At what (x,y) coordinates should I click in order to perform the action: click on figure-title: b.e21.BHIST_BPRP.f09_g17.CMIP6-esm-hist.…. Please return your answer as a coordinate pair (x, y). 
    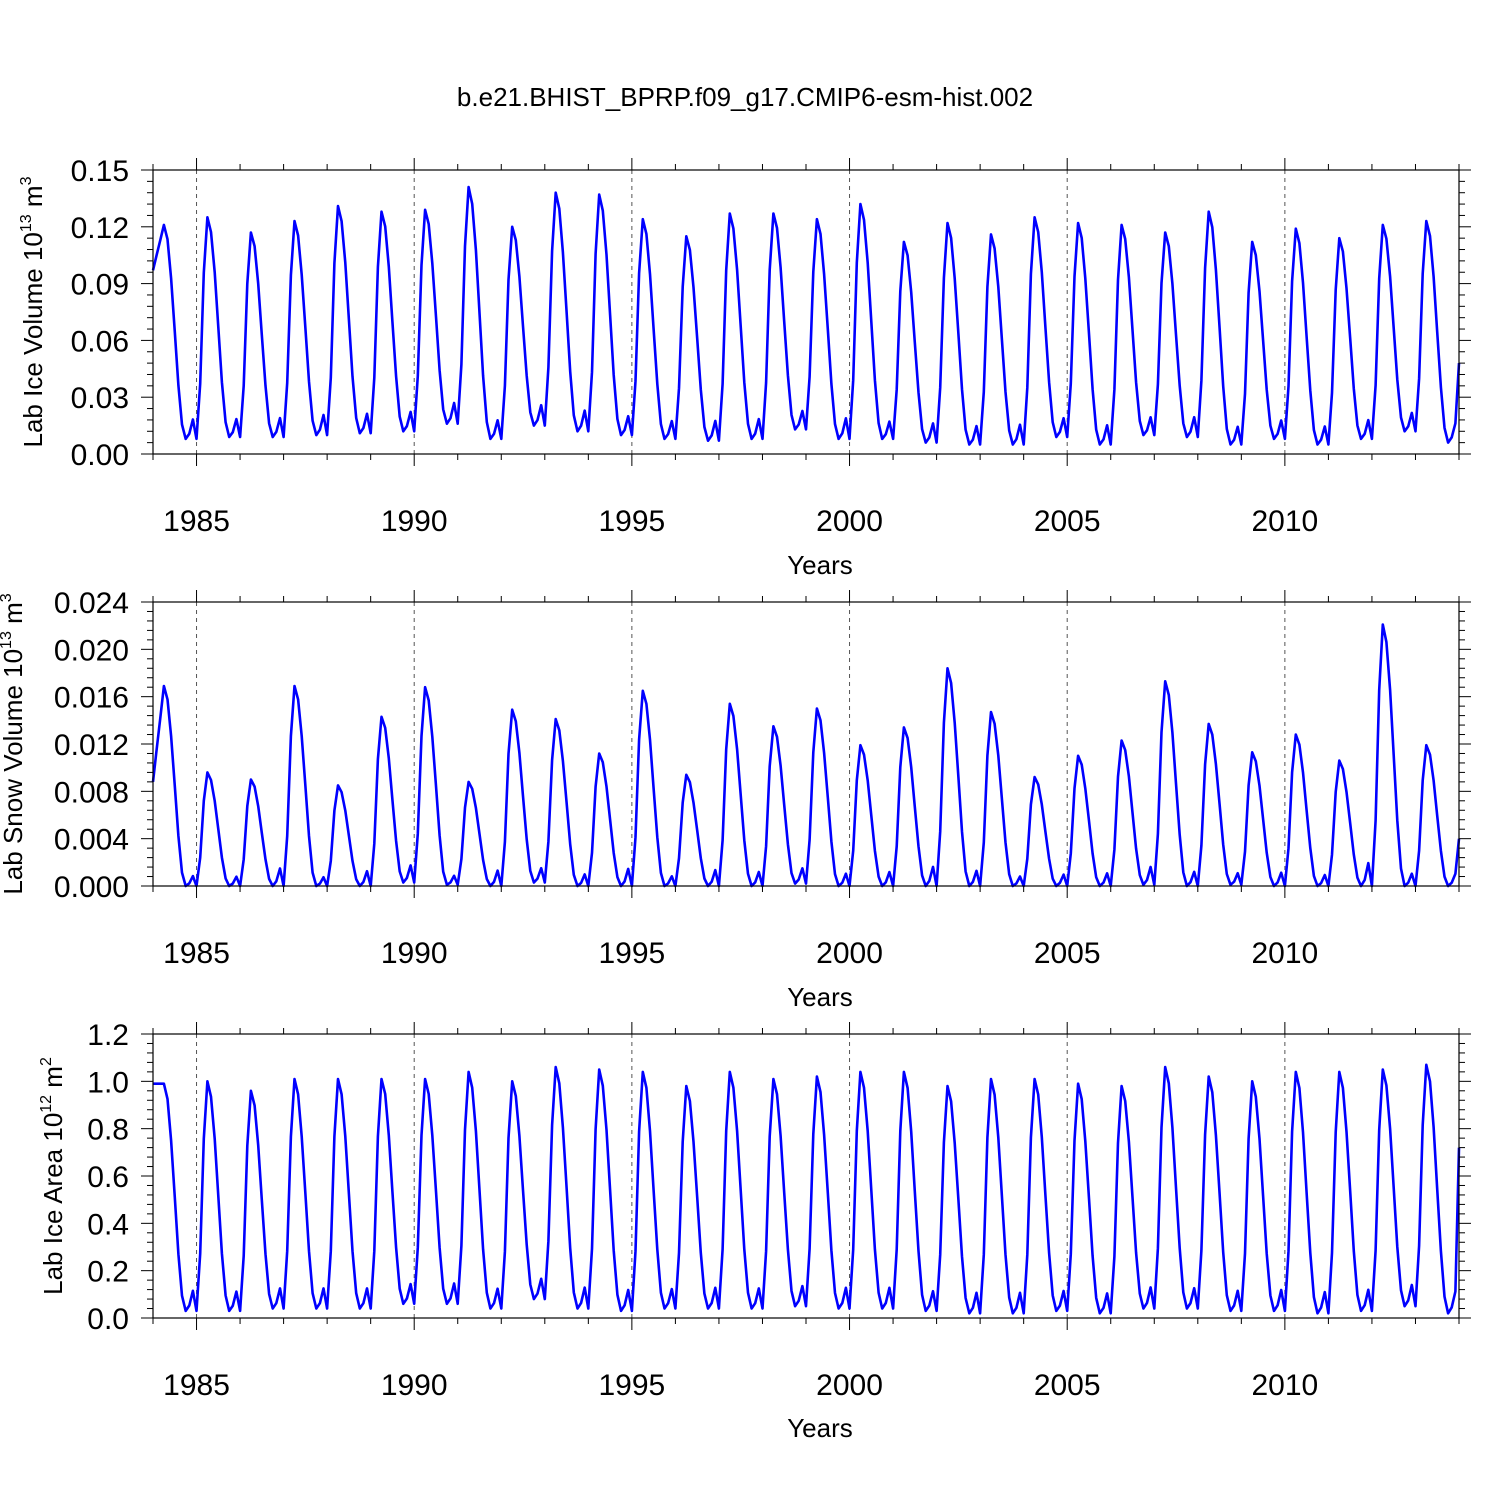
    Looking at the image, I should click on (745, 97).